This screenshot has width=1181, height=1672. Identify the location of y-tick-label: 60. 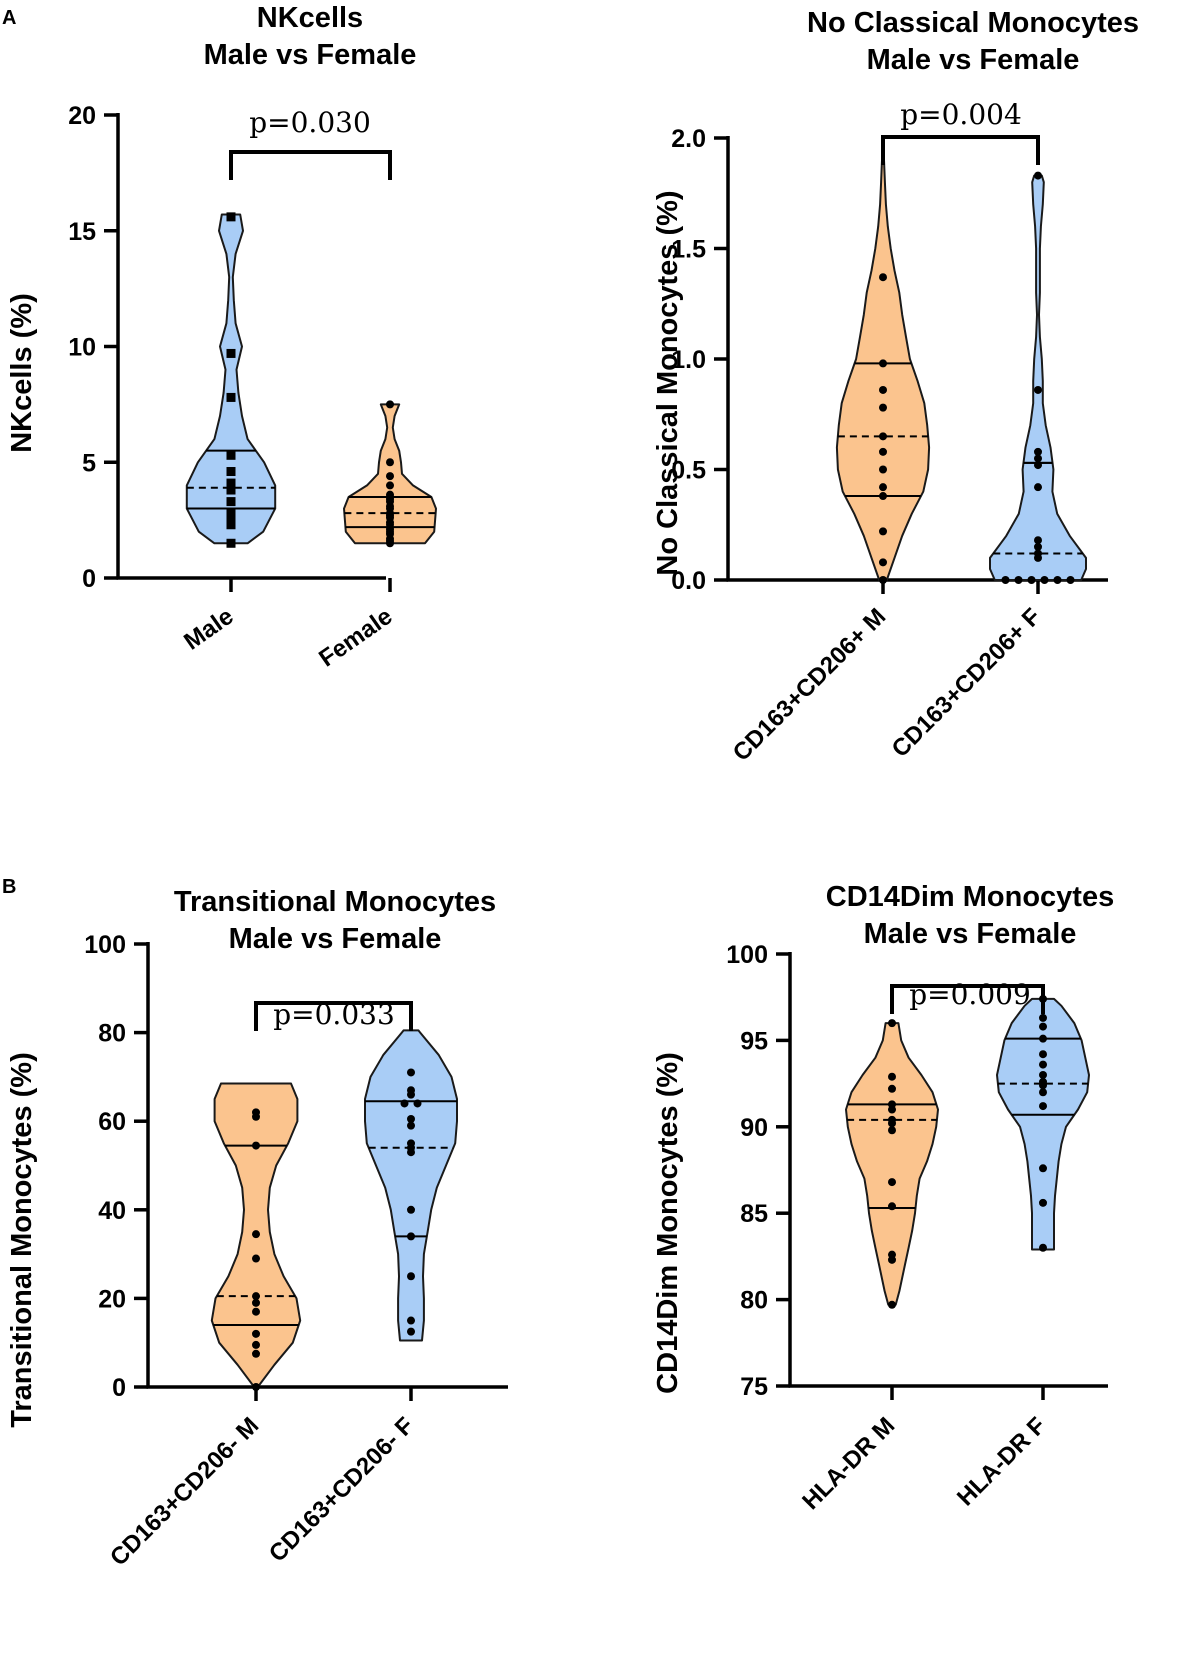
(112, 1122).